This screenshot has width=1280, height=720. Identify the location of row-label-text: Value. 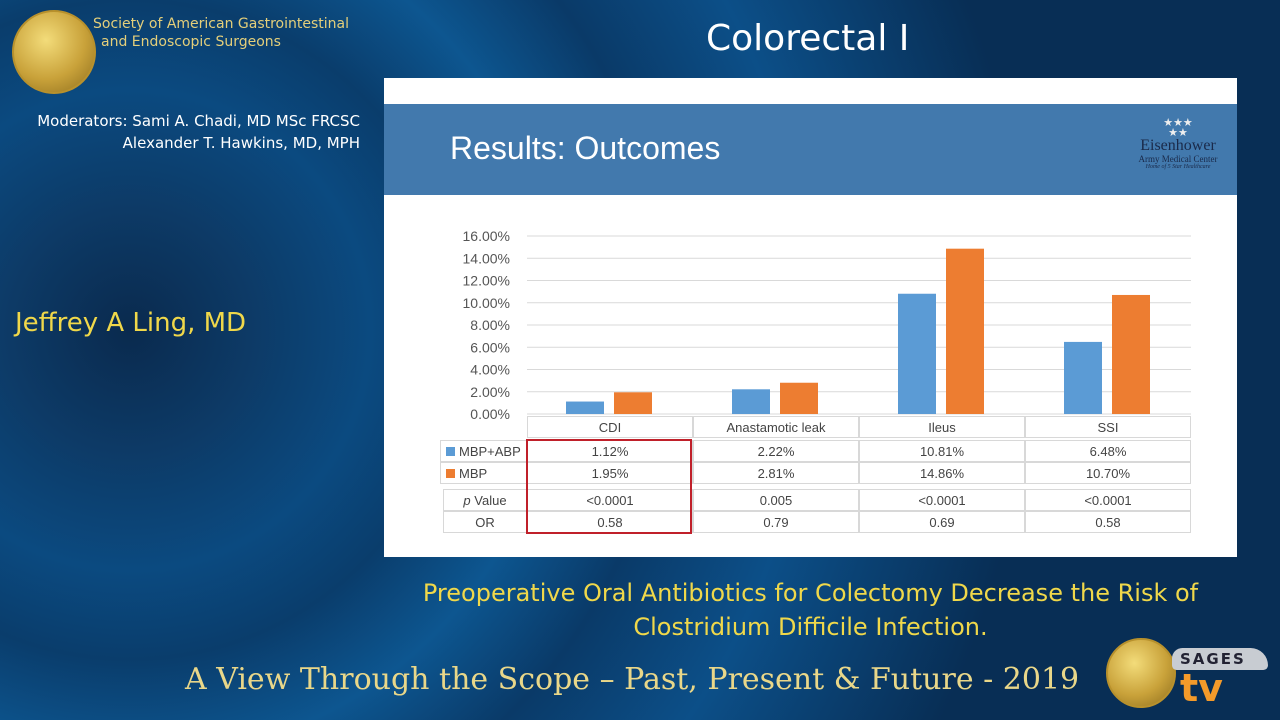
(488, 500).